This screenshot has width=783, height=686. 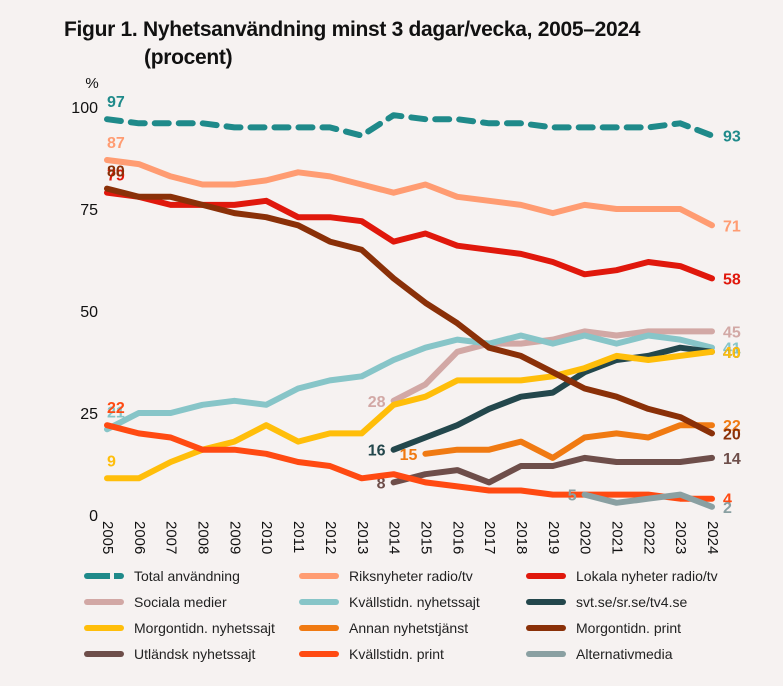 I want to click on legend-item: Morgontidn. nyhetssajt, so click(x=179, y=628).